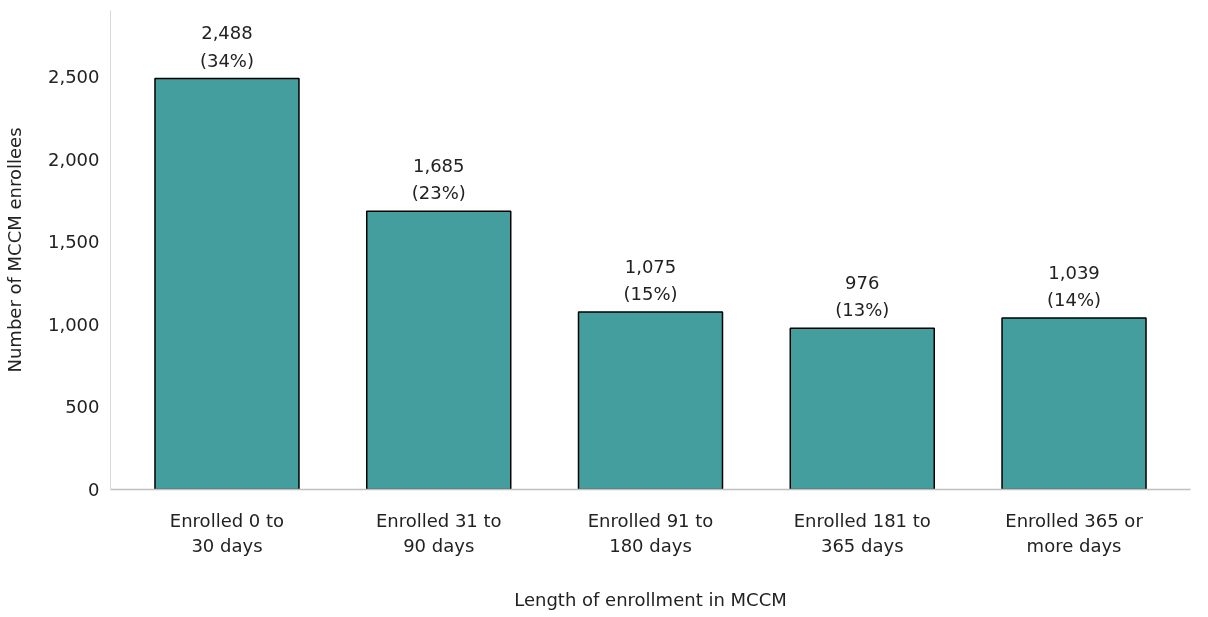  I want to click on x-tick-label: Enrolled 0 to 30 days, so click(227, 532).